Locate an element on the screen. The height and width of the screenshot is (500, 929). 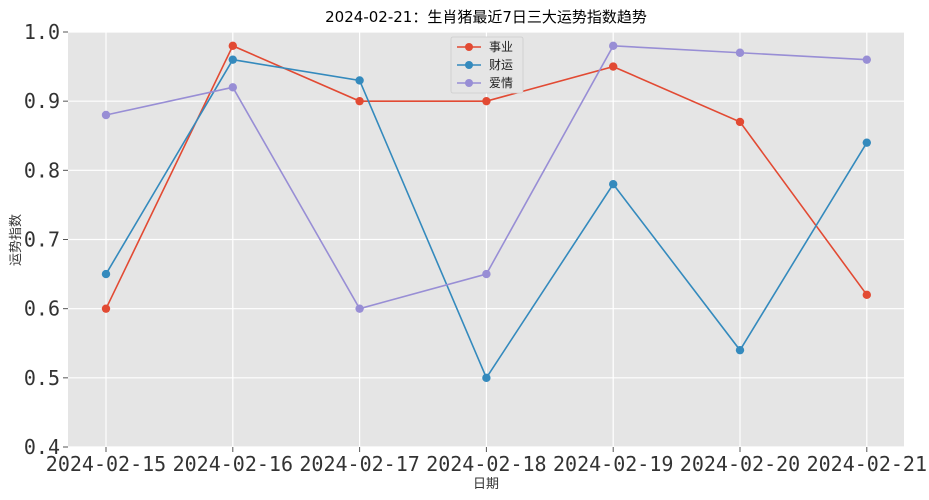
y-tick-label: 0.9 is located at coordinates (42, 101).